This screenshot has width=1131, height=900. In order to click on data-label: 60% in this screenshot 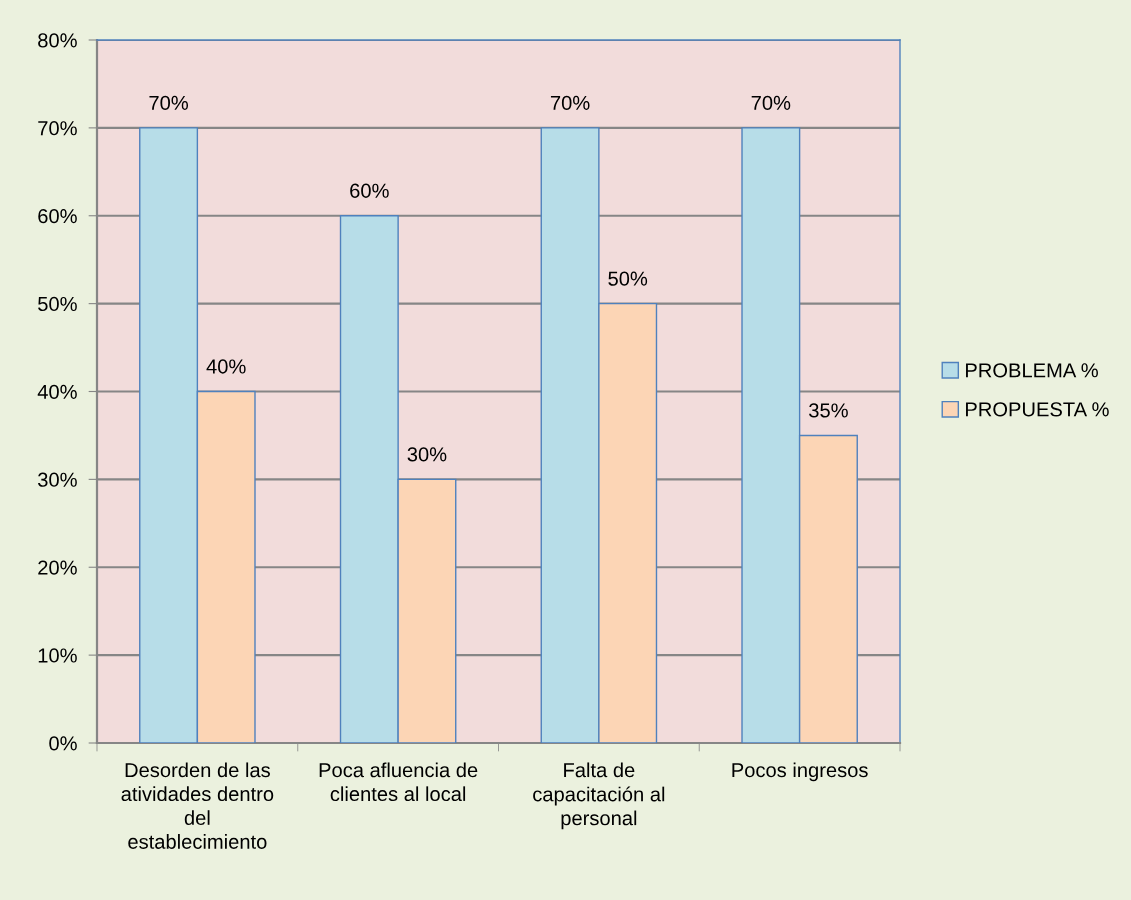, I will do `click(369, 190)`.